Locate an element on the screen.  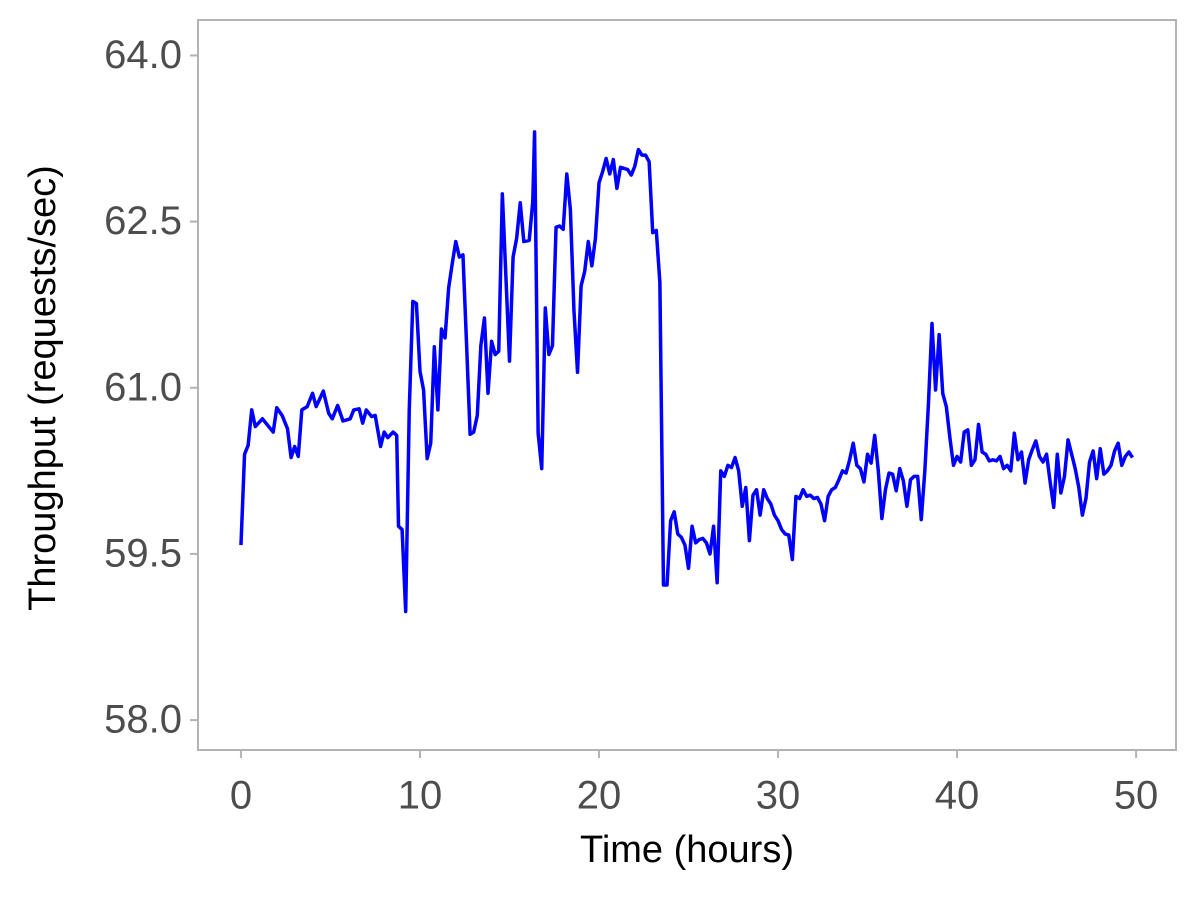
x-tick-label: 50 is located at coordinates (1136, 796).